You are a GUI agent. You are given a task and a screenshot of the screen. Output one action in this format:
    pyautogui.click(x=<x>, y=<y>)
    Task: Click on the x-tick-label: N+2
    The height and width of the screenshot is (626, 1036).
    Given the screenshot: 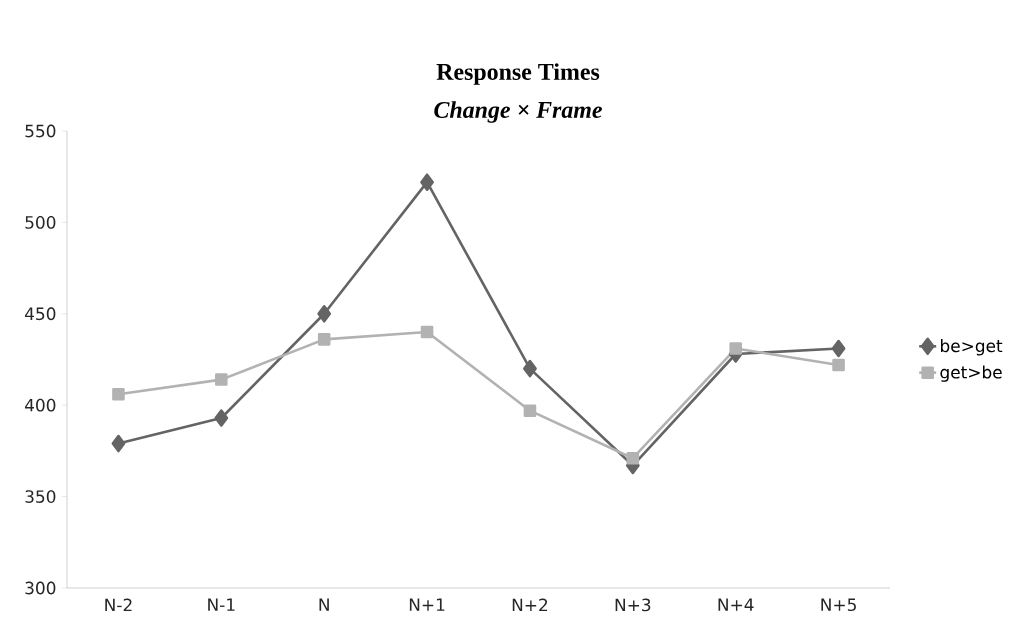 What is the action you would take?
    pyautogui.click(x=530, y=605)
    